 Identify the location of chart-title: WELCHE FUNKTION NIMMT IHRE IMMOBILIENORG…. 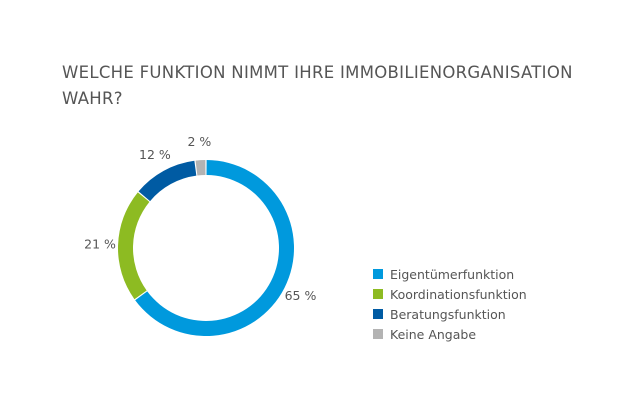
(317, 85).